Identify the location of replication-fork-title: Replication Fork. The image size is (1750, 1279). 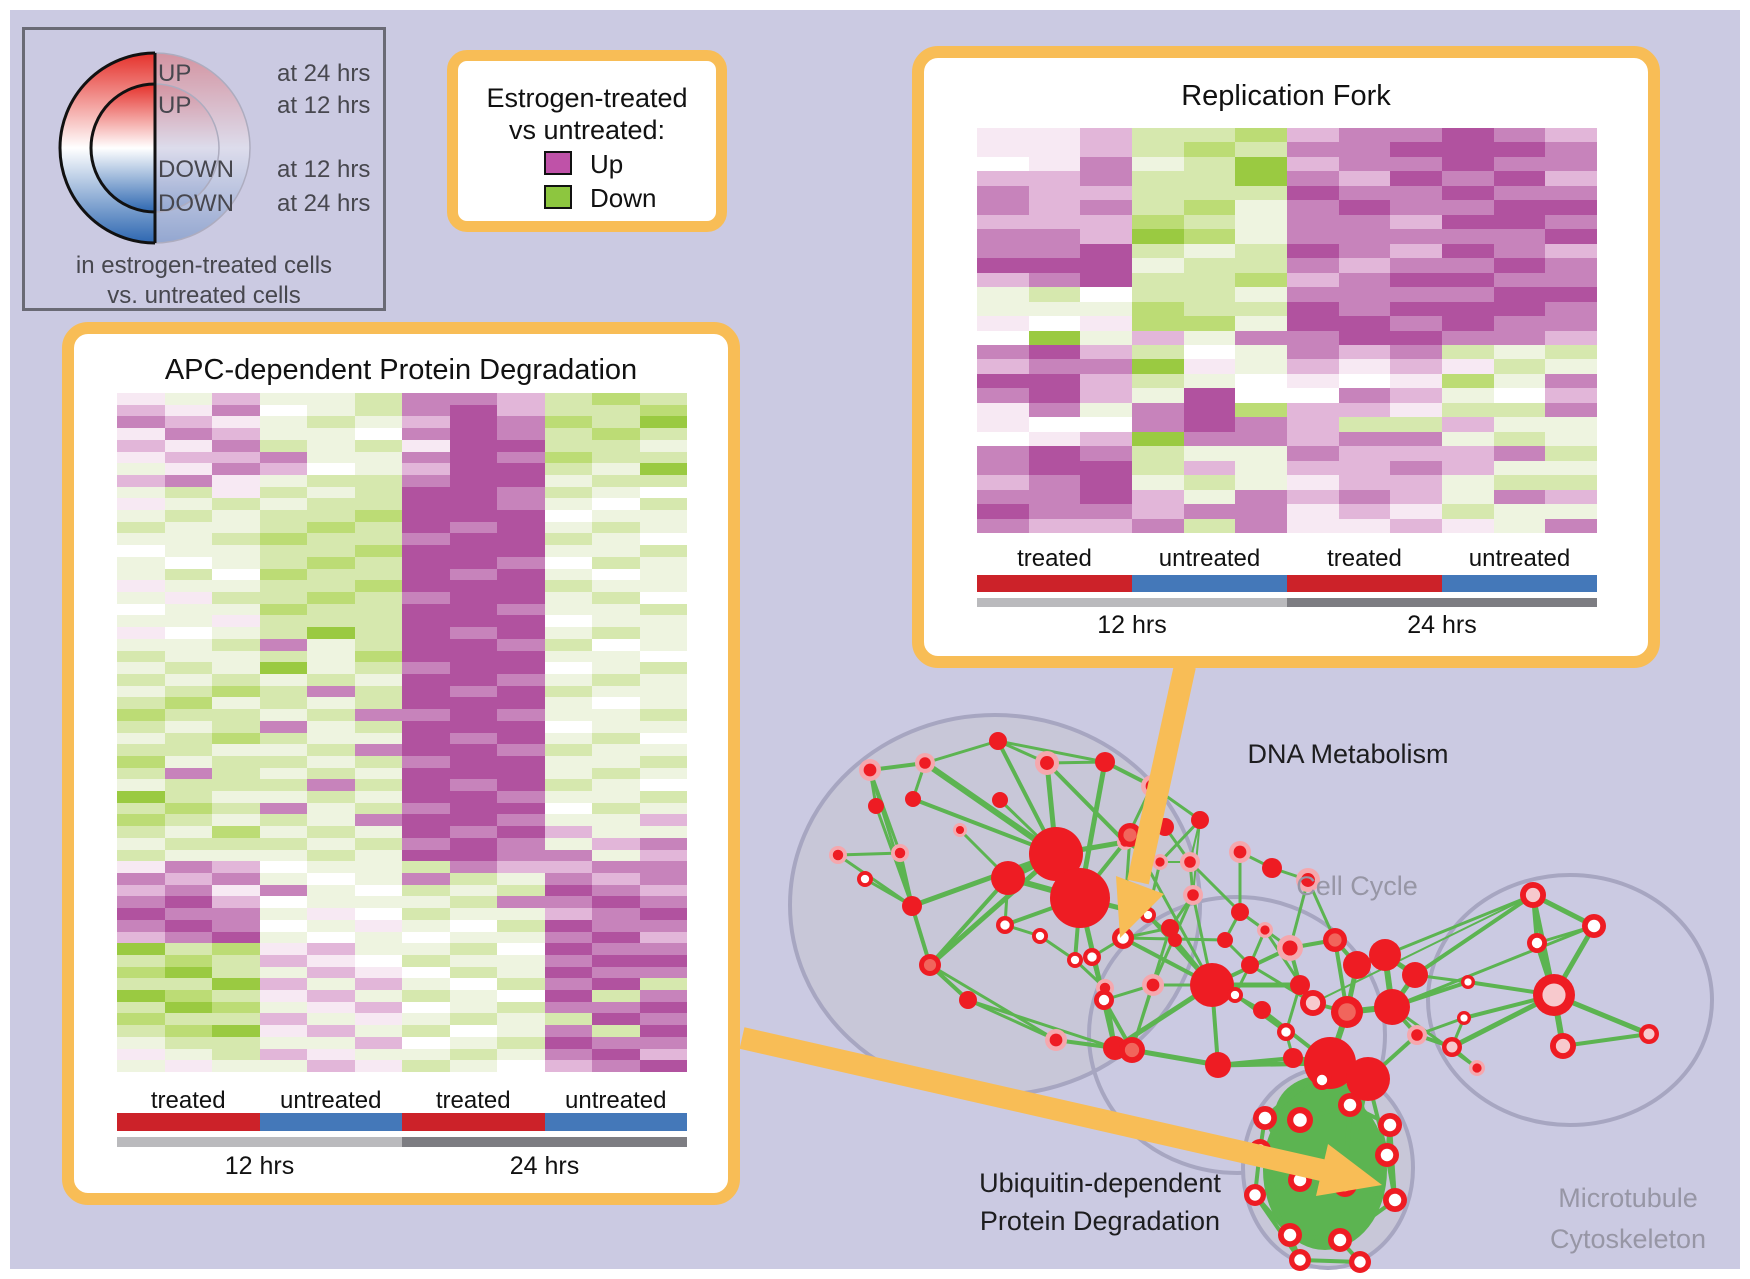
(1286, 96).